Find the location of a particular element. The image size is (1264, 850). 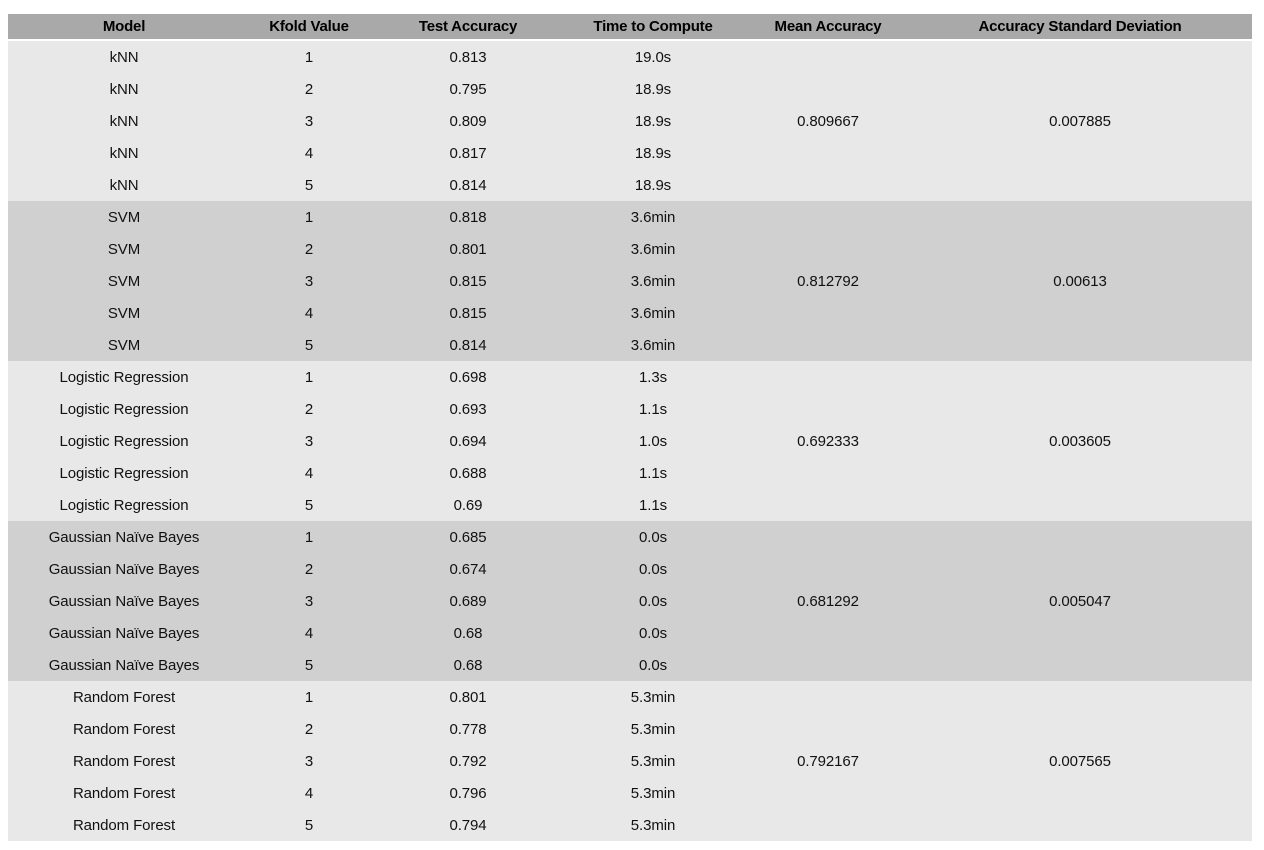

test-accuracy-cell: 0.693 is located at coordinates (468, 409).